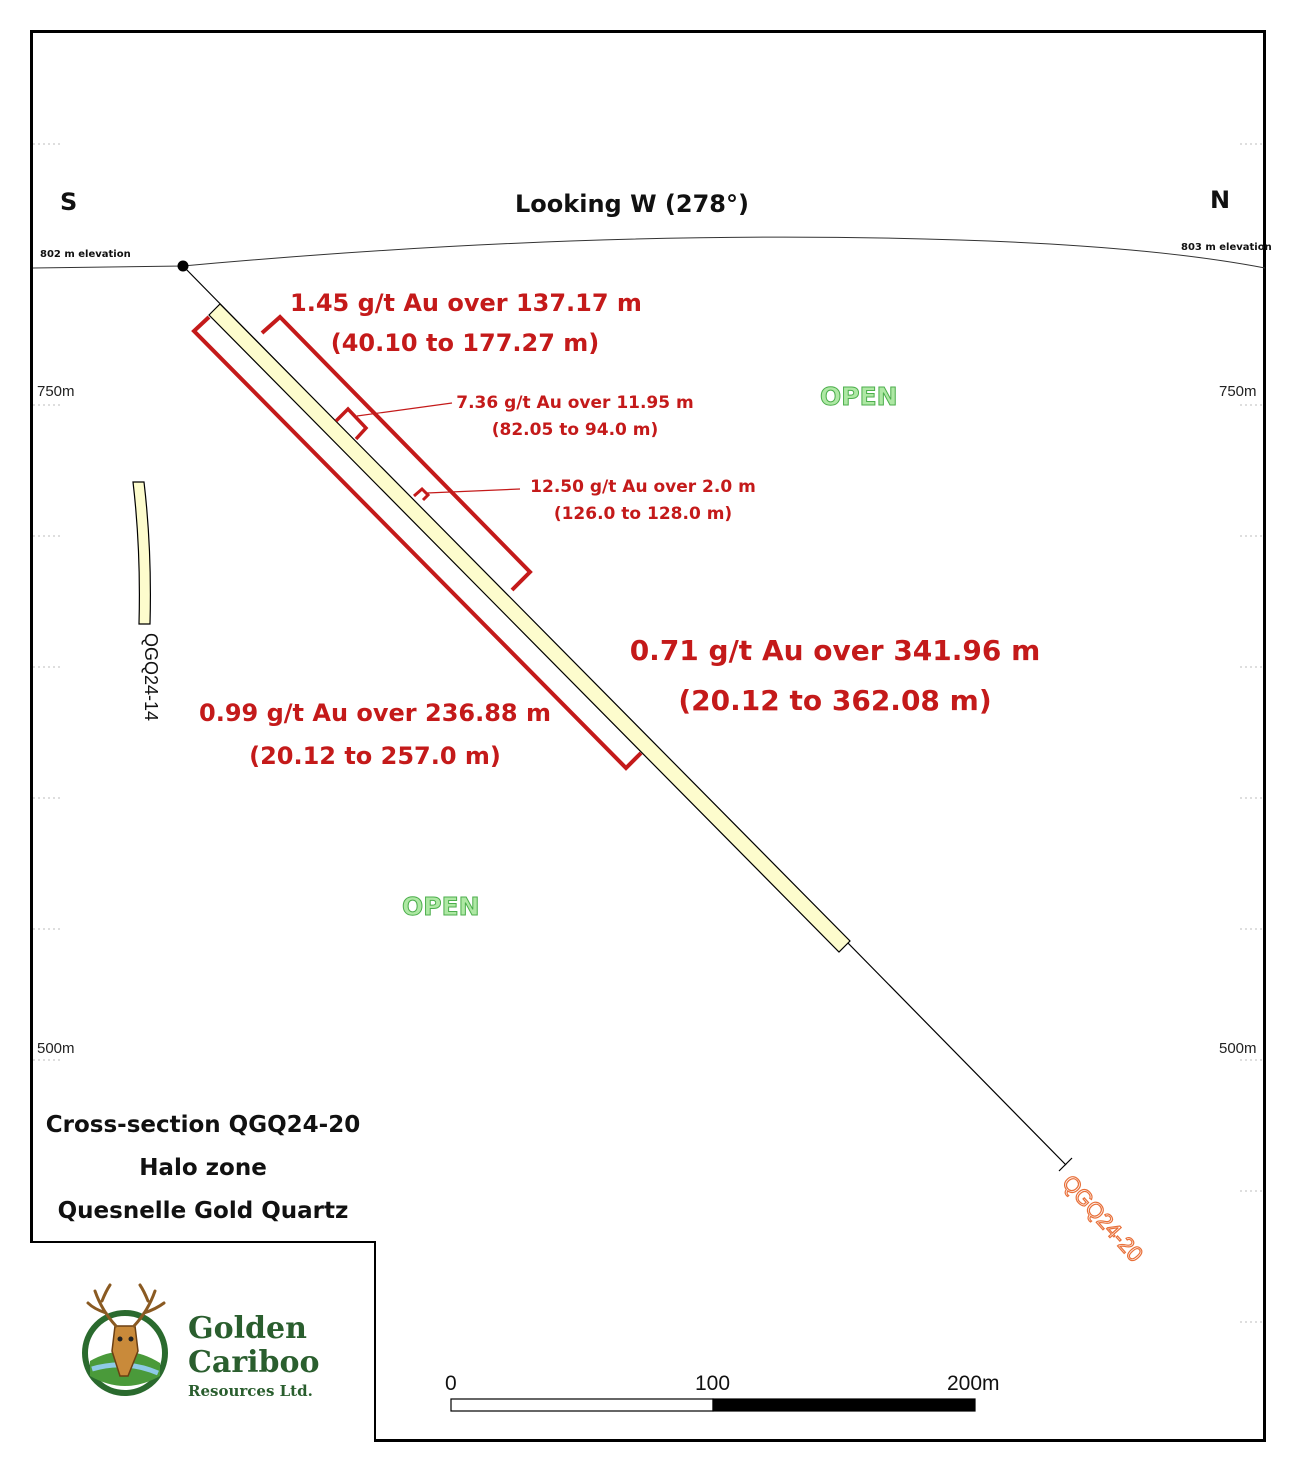 The width and height of the screenshot is (1299, 1476). I want to click on open-label-lower: OPEN, so click(441, 907).